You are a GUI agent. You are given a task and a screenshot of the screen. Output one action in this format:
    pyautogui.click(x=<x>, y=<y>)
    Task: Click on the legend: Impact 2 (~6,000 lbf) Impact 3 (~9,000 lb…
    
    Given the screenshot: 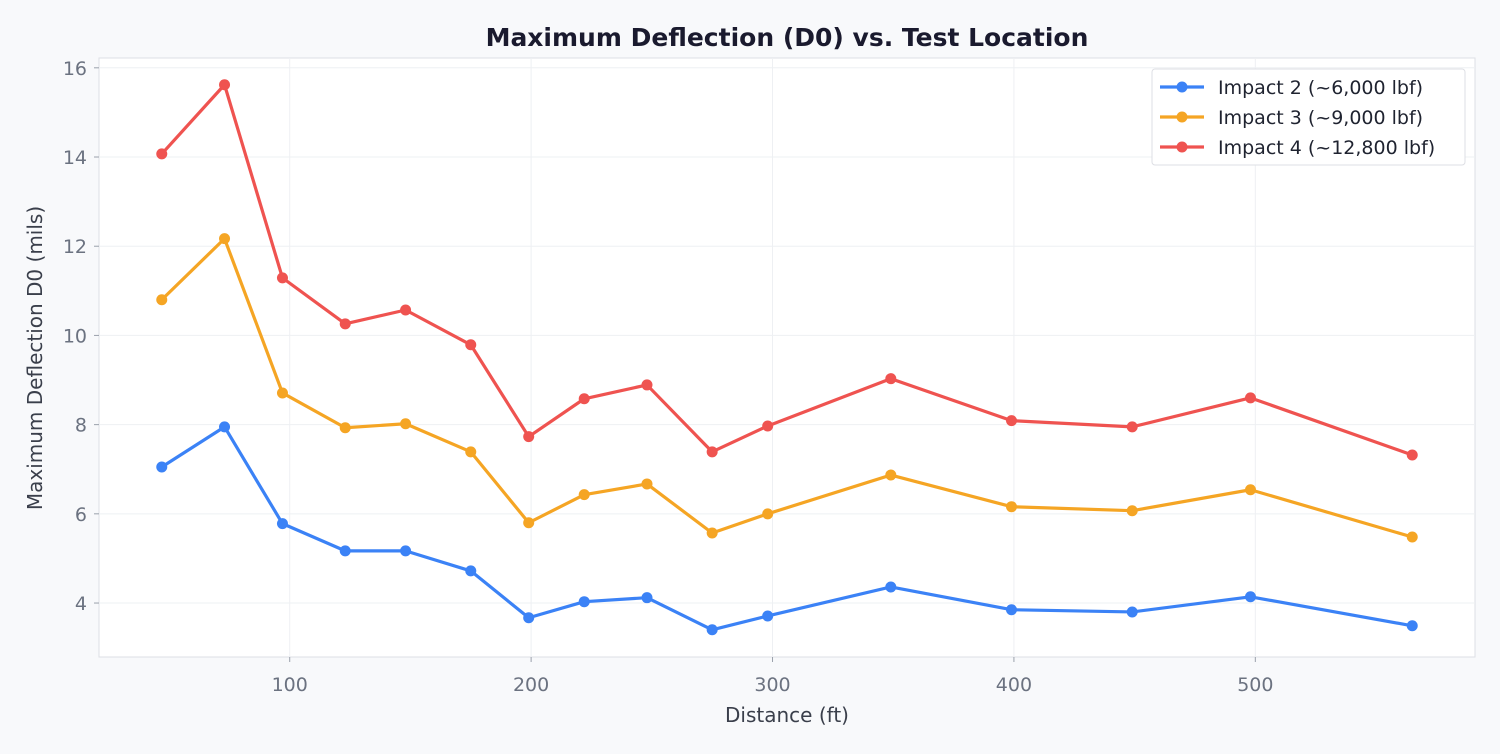 What is the action you would take?
    pyautogui.click(x=1308, y=117)
    